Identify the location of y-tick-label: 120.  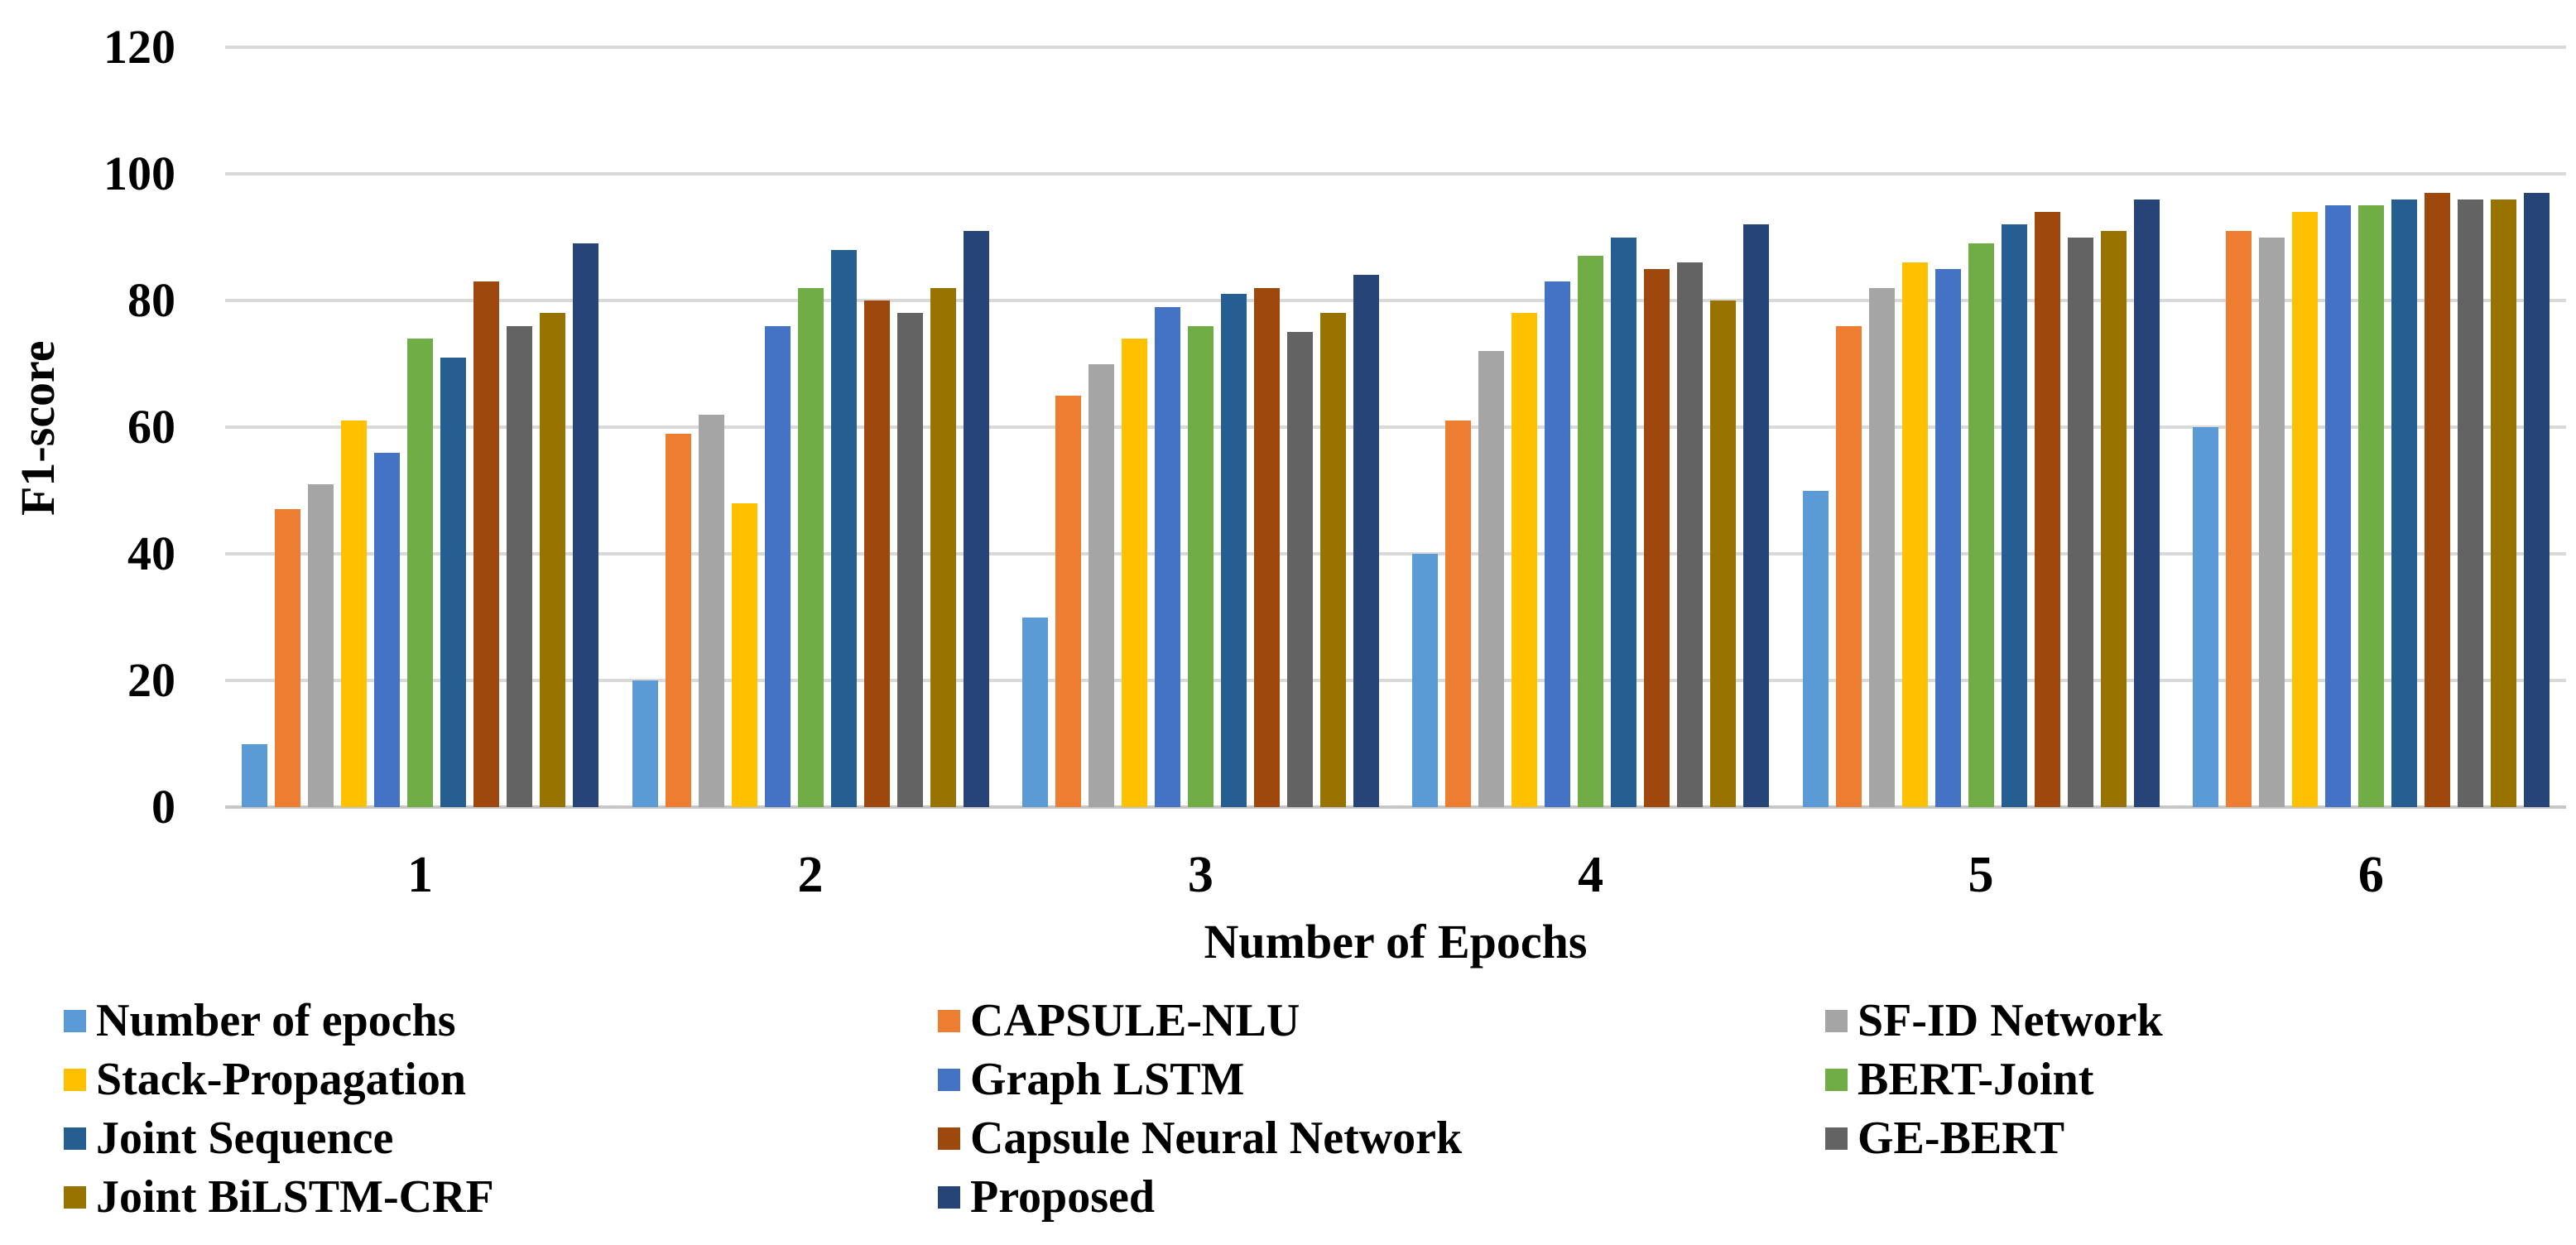
(139, 47).